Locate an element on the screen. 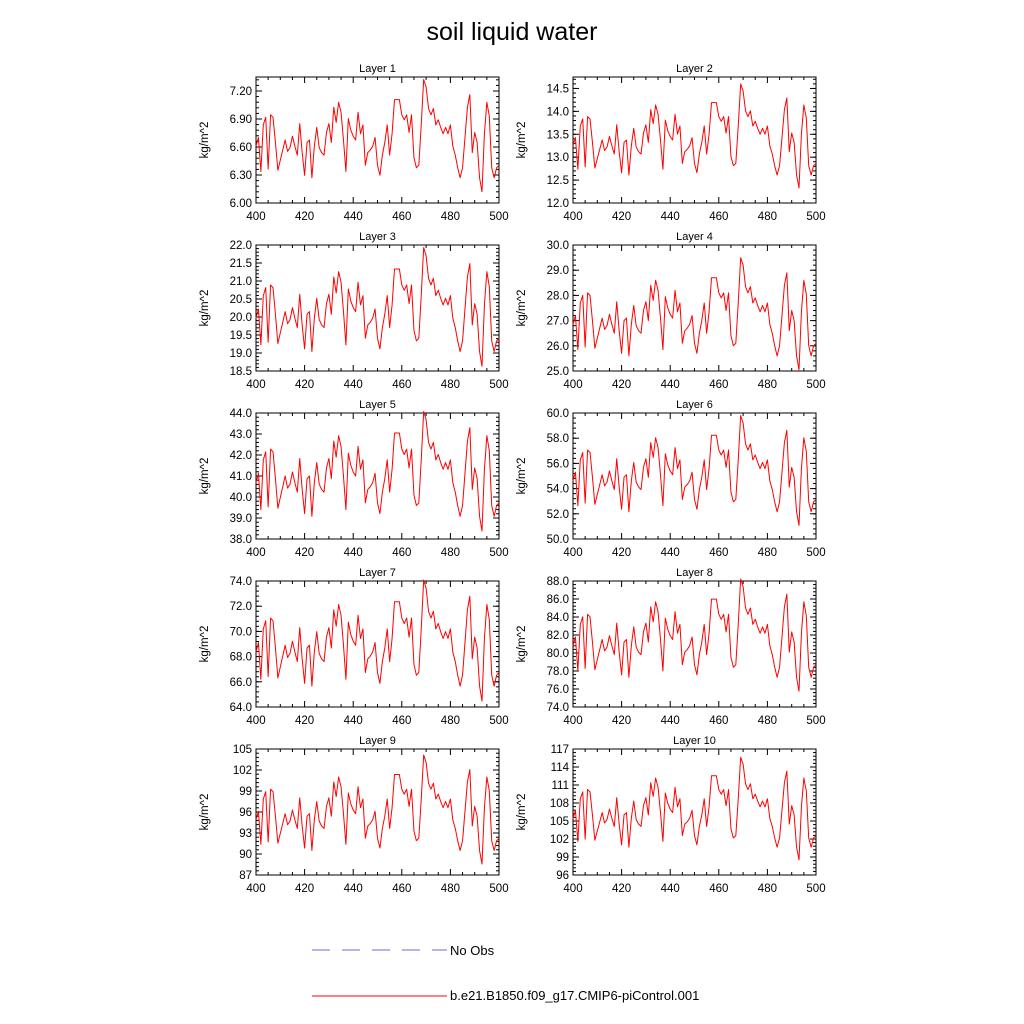 The width and height of the screenshot is (1024, 1024). y-tick-label: 14.5 is located at coordinates (558, 89).